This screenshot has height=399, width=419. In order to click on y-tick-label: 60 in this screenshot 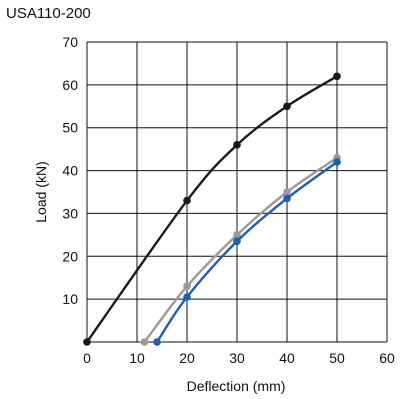, I will do `click(70, 85)`.